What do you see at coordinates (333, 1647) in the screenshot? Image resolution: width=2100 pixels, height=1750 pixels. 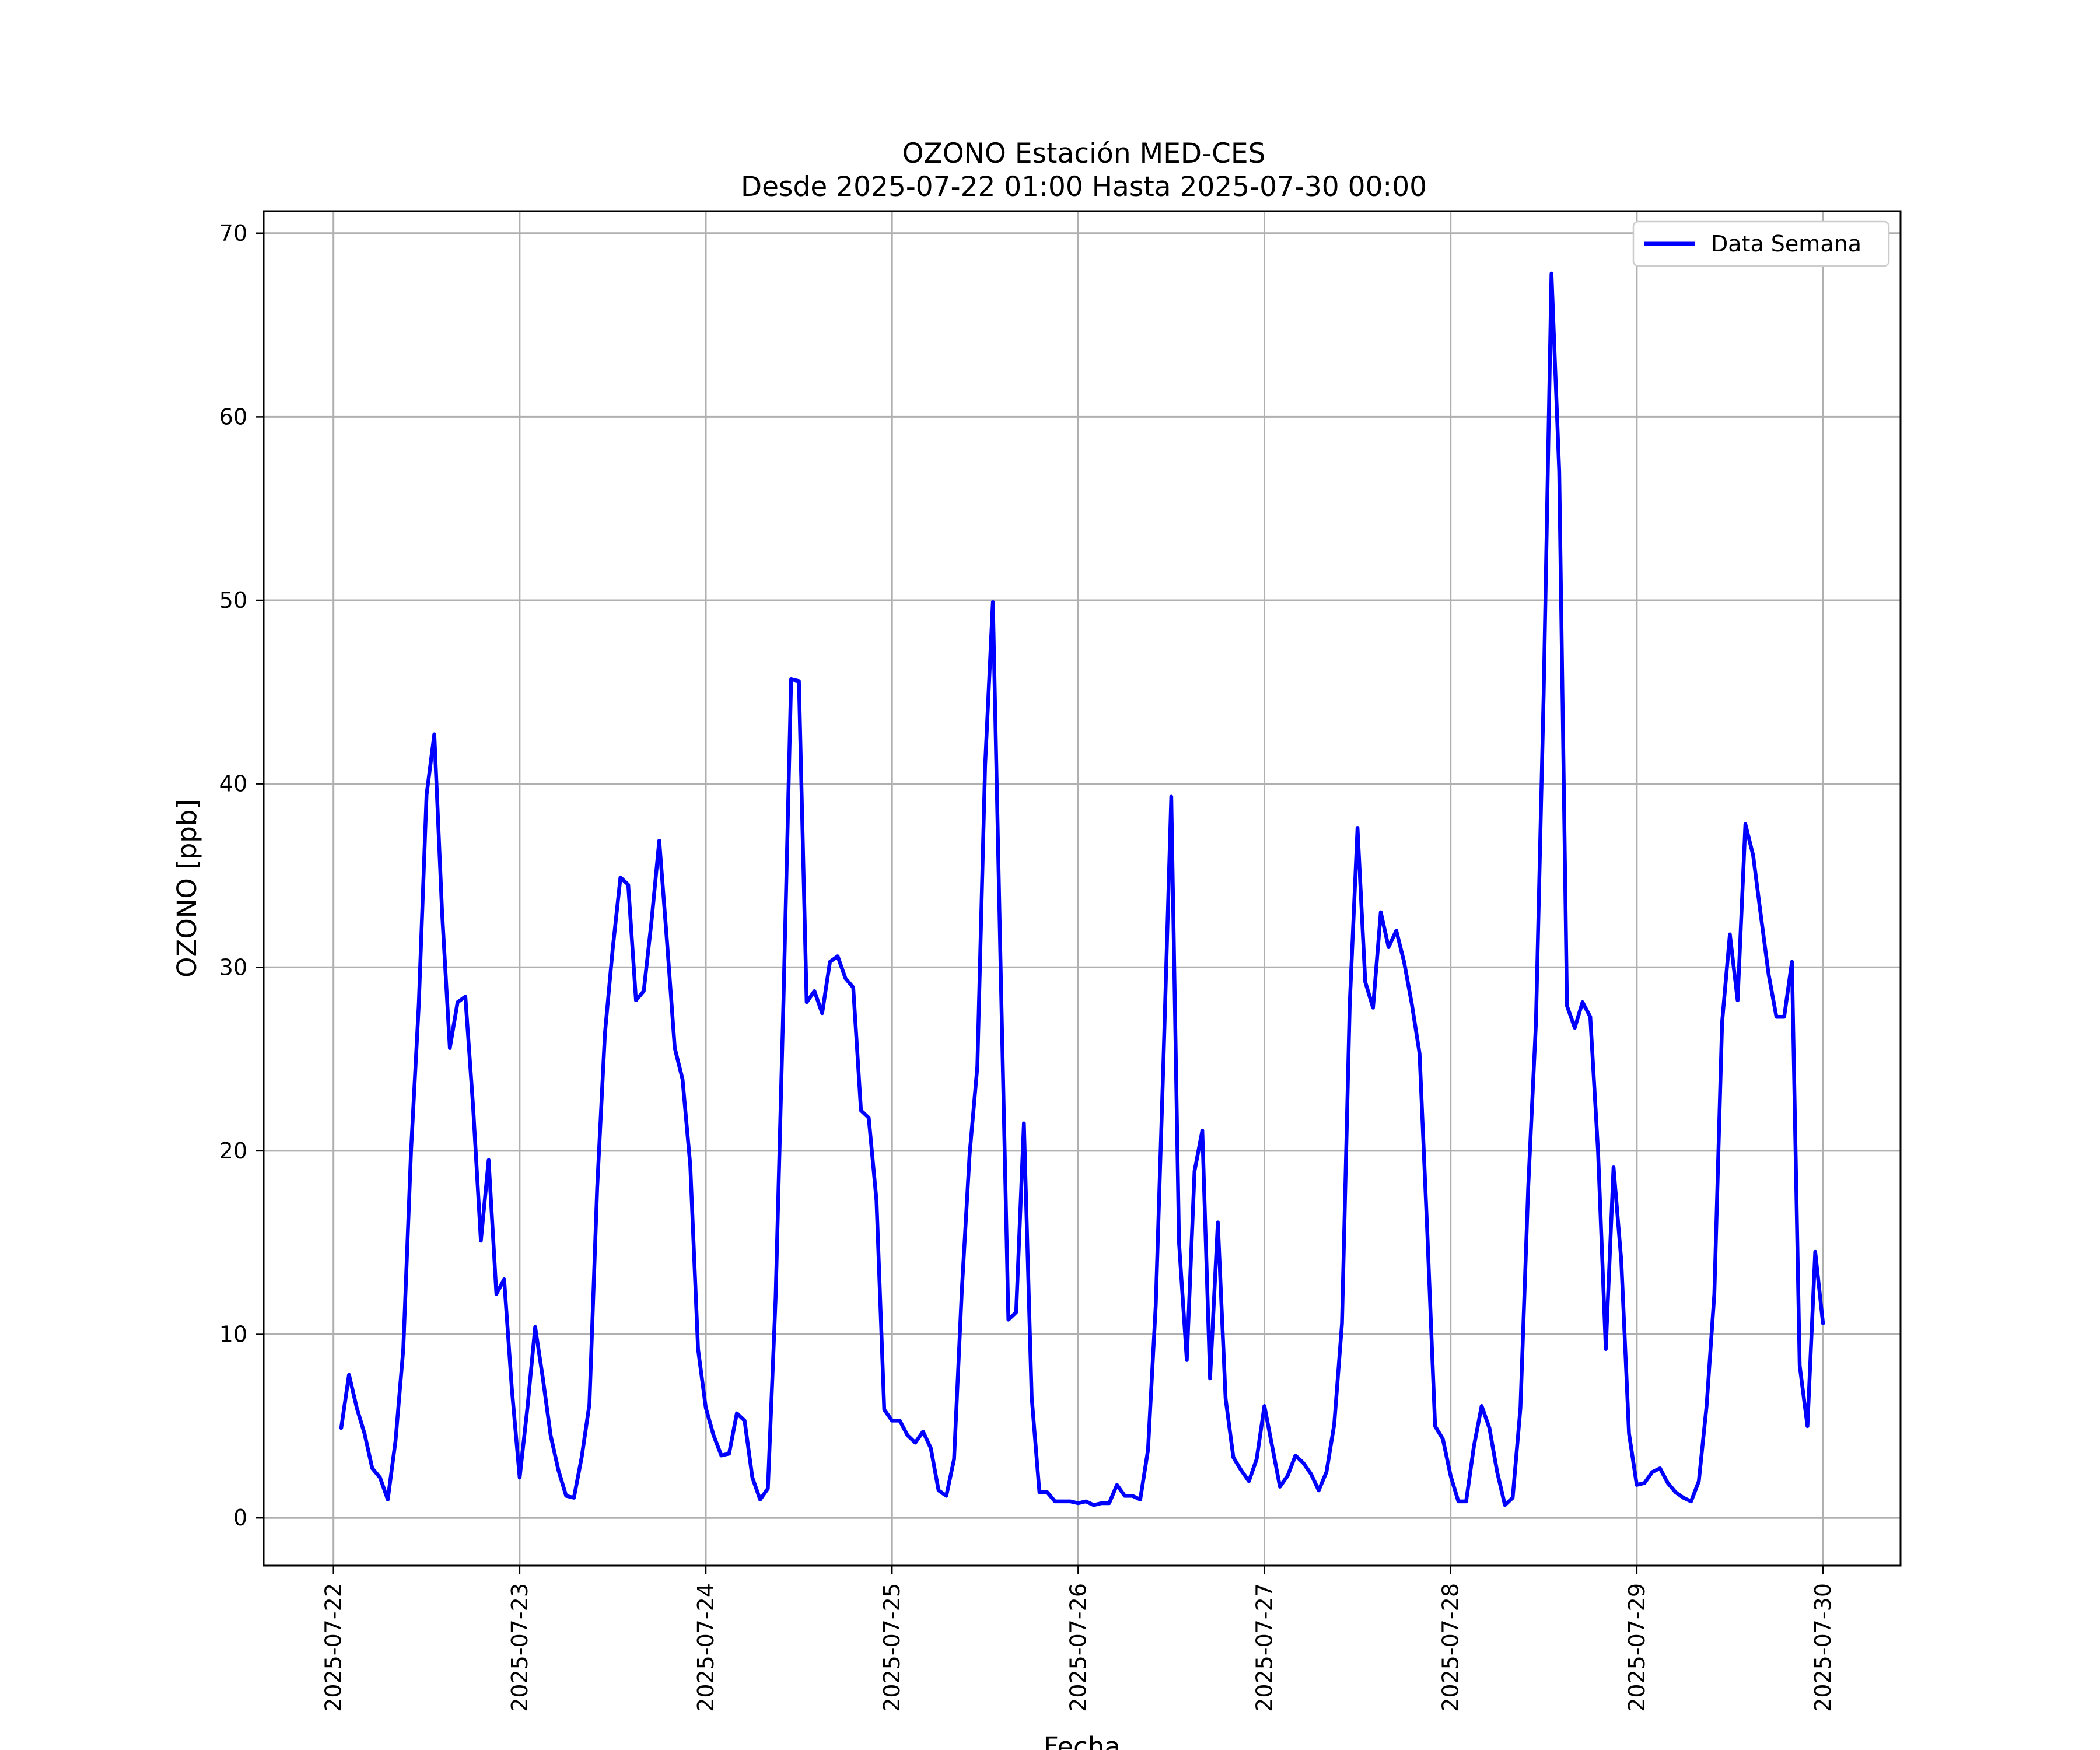 I see `x-tick-label: 2025-07-22` at bounding box center [333, 1647].